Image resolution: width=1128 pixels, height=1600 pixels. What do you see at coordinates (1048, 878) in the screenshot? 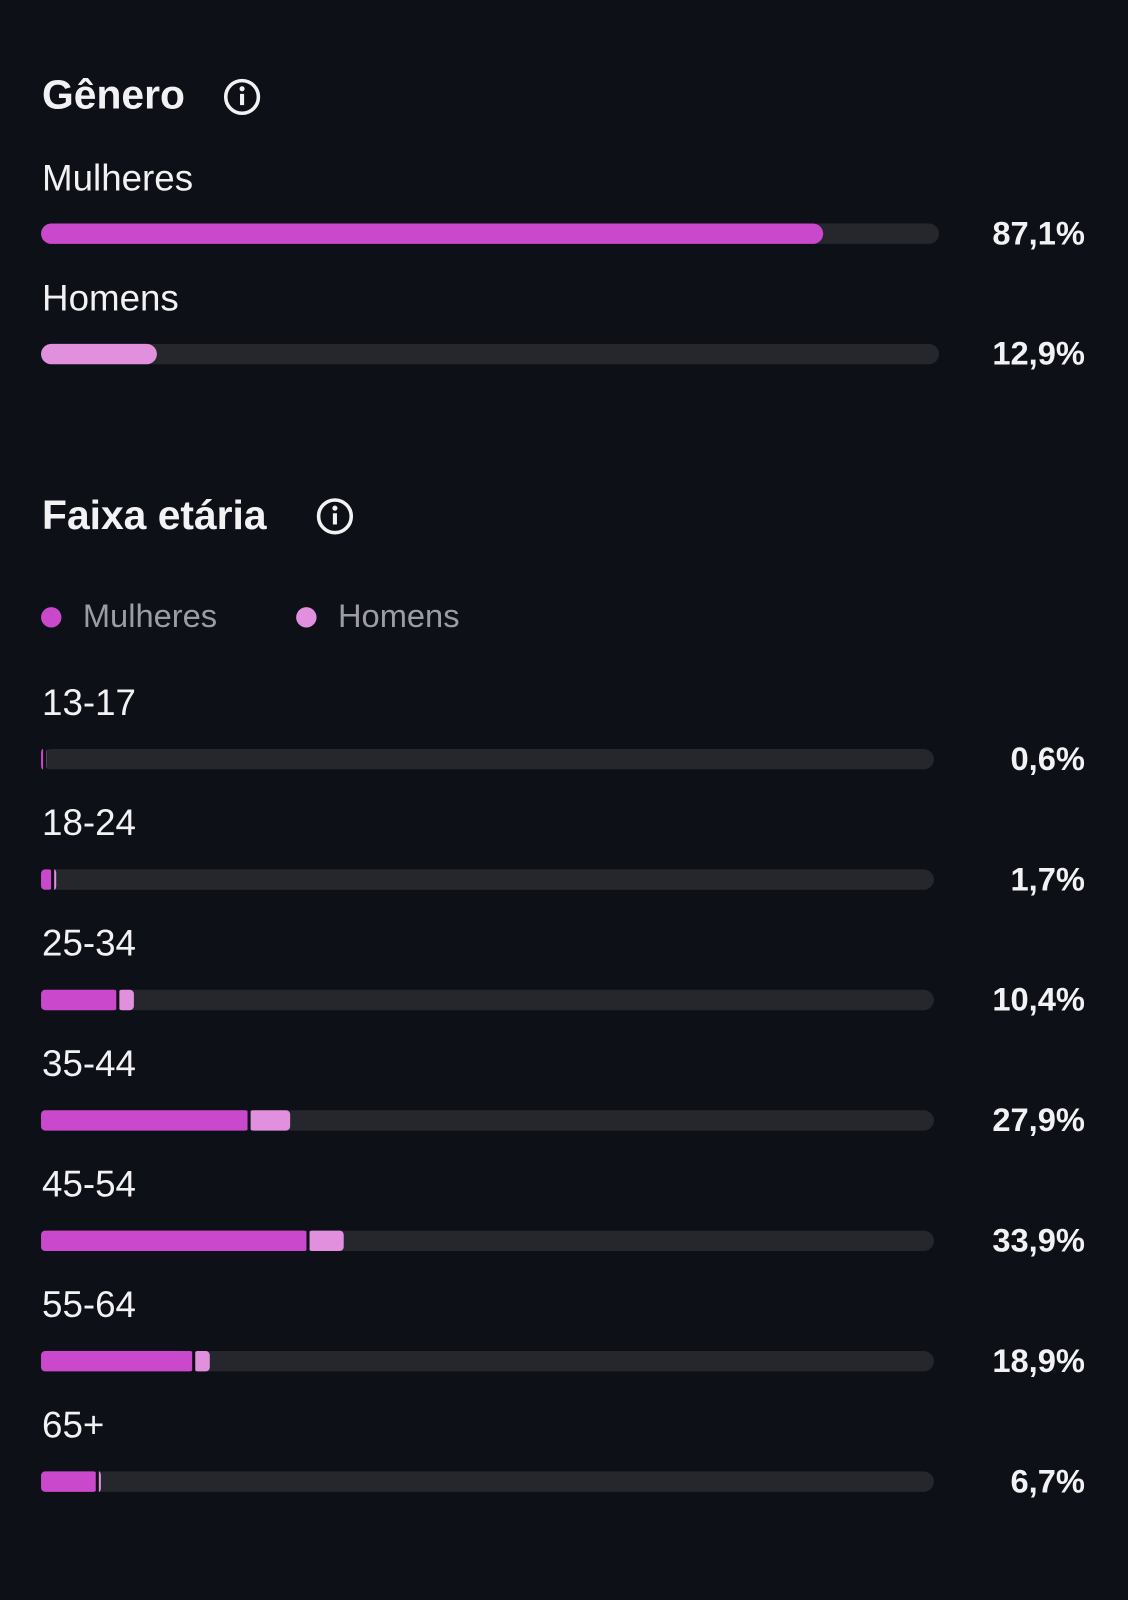
I see `value-label: 1,7%` at bounding box center [1048, 878].